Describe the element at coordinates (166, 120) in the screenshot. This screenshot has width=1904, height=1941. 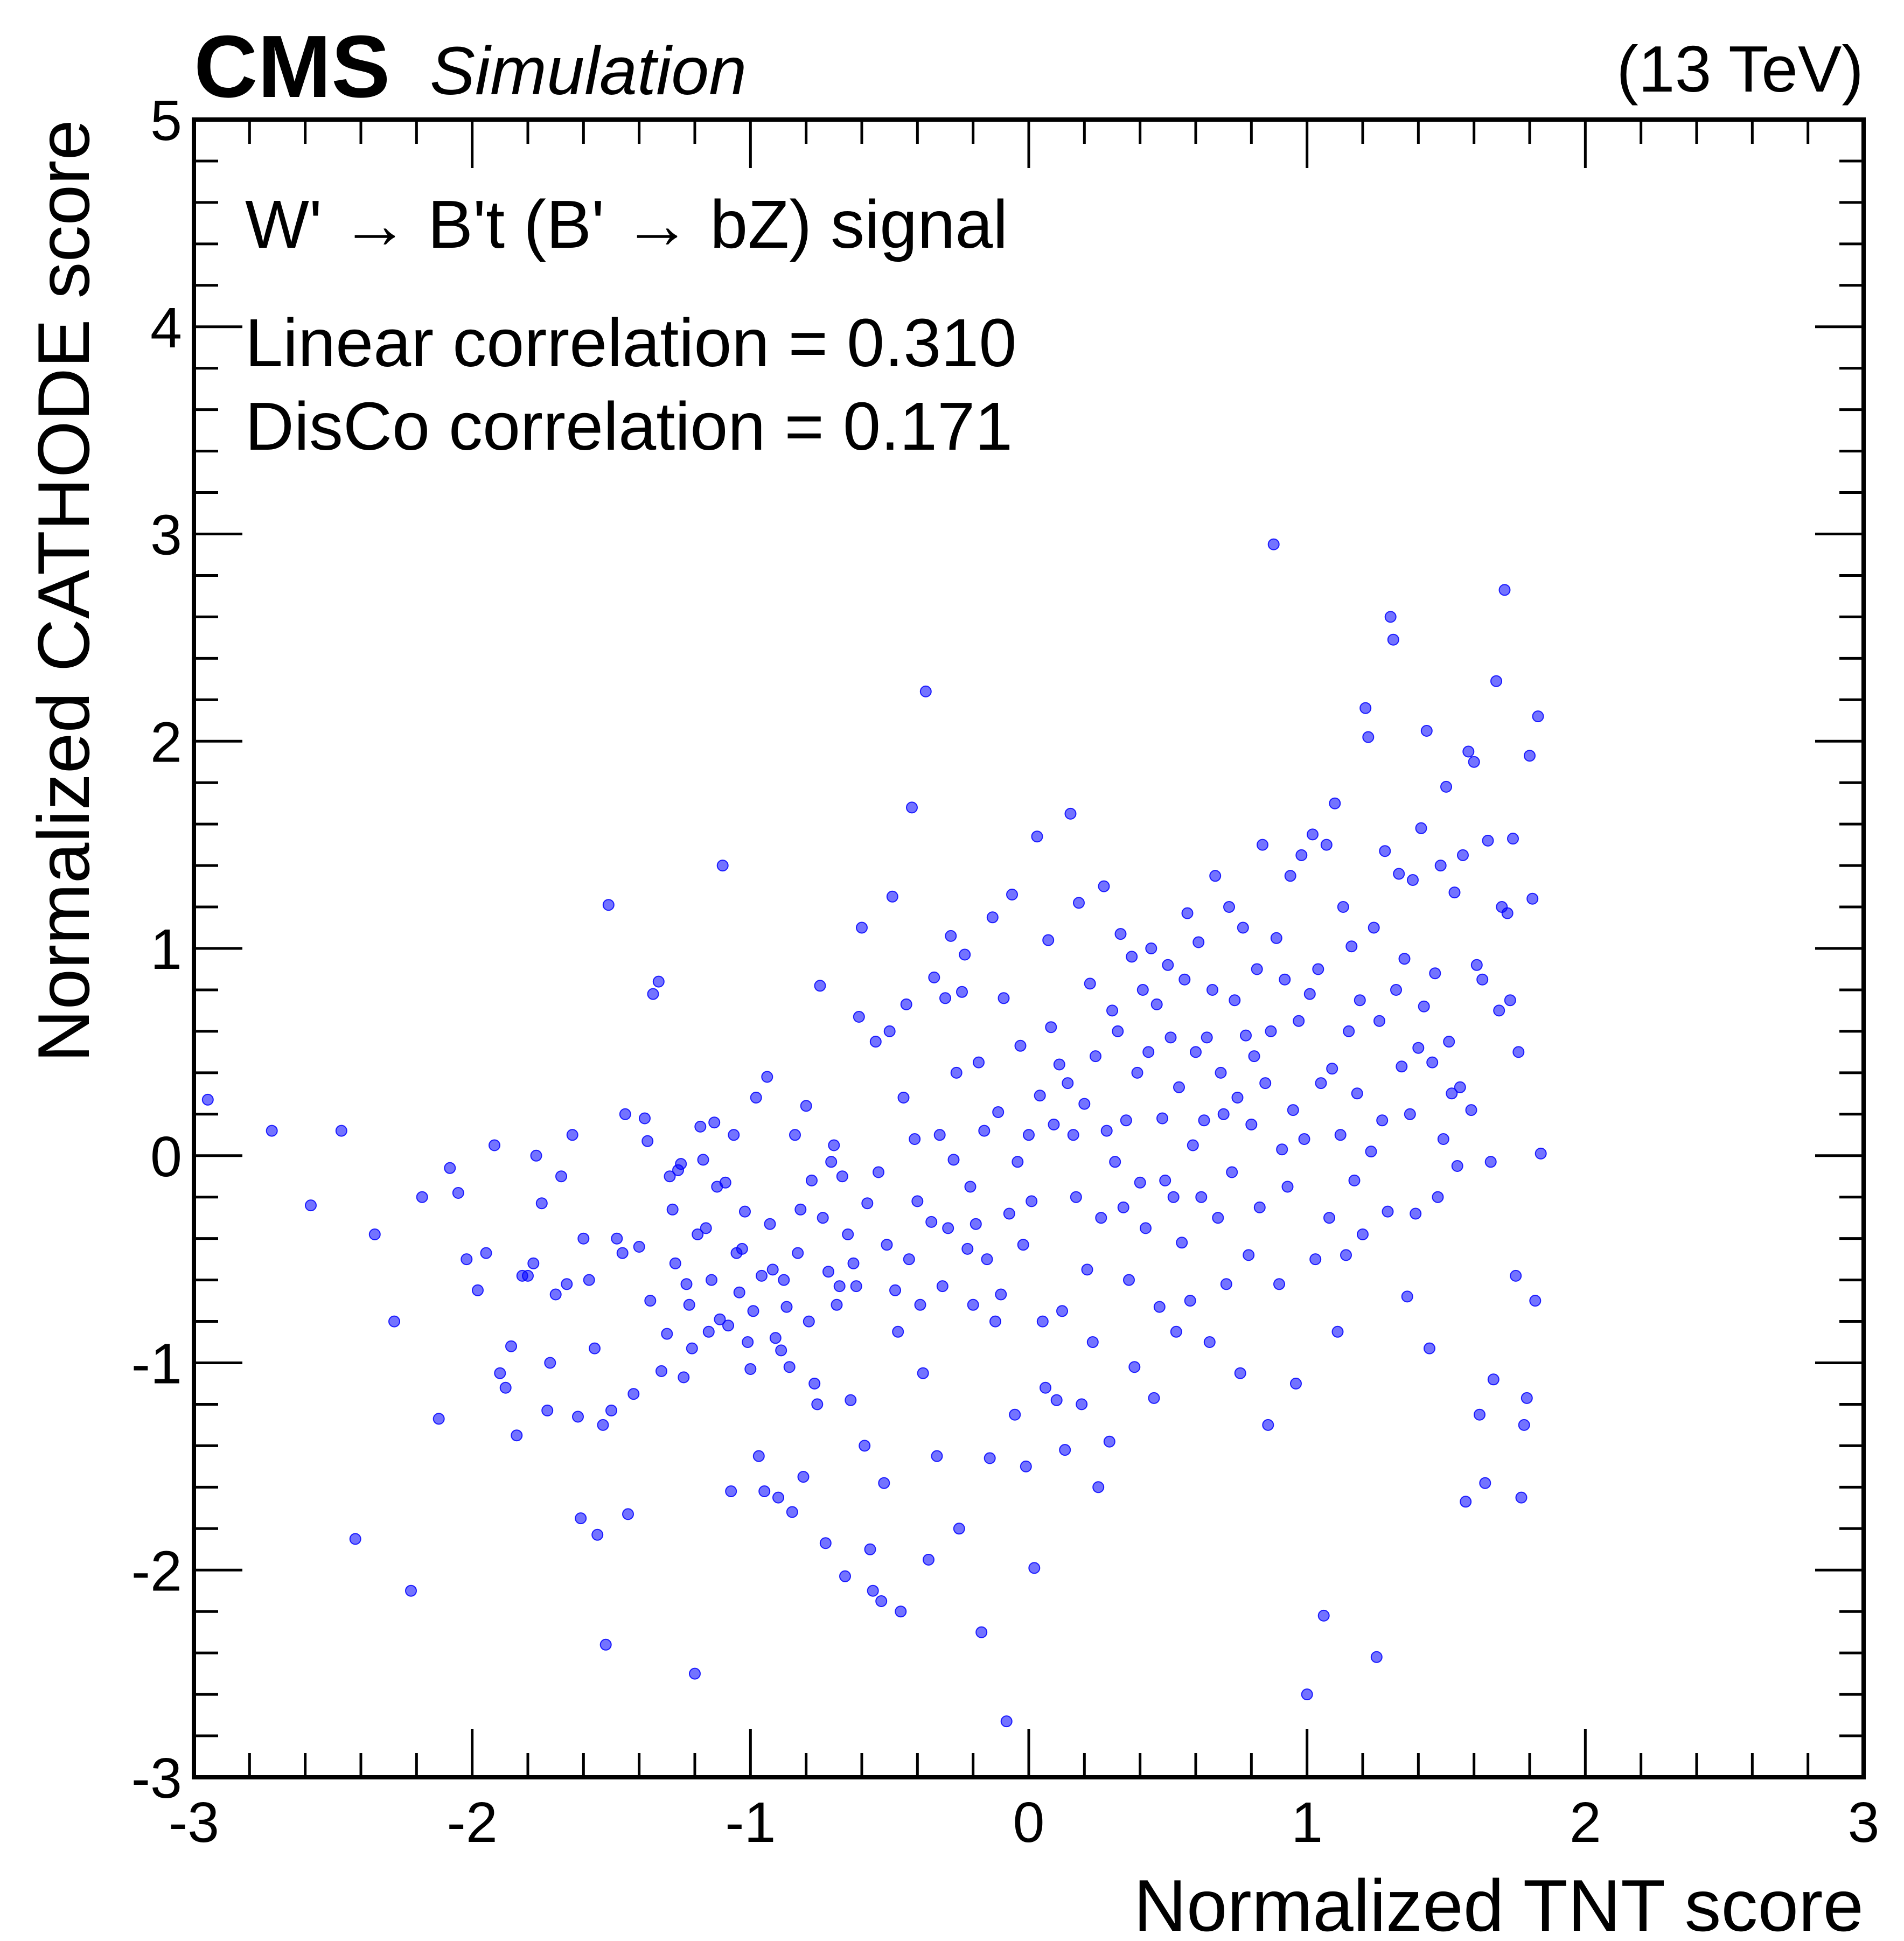
I see `y-tick-label: 5` at that location.